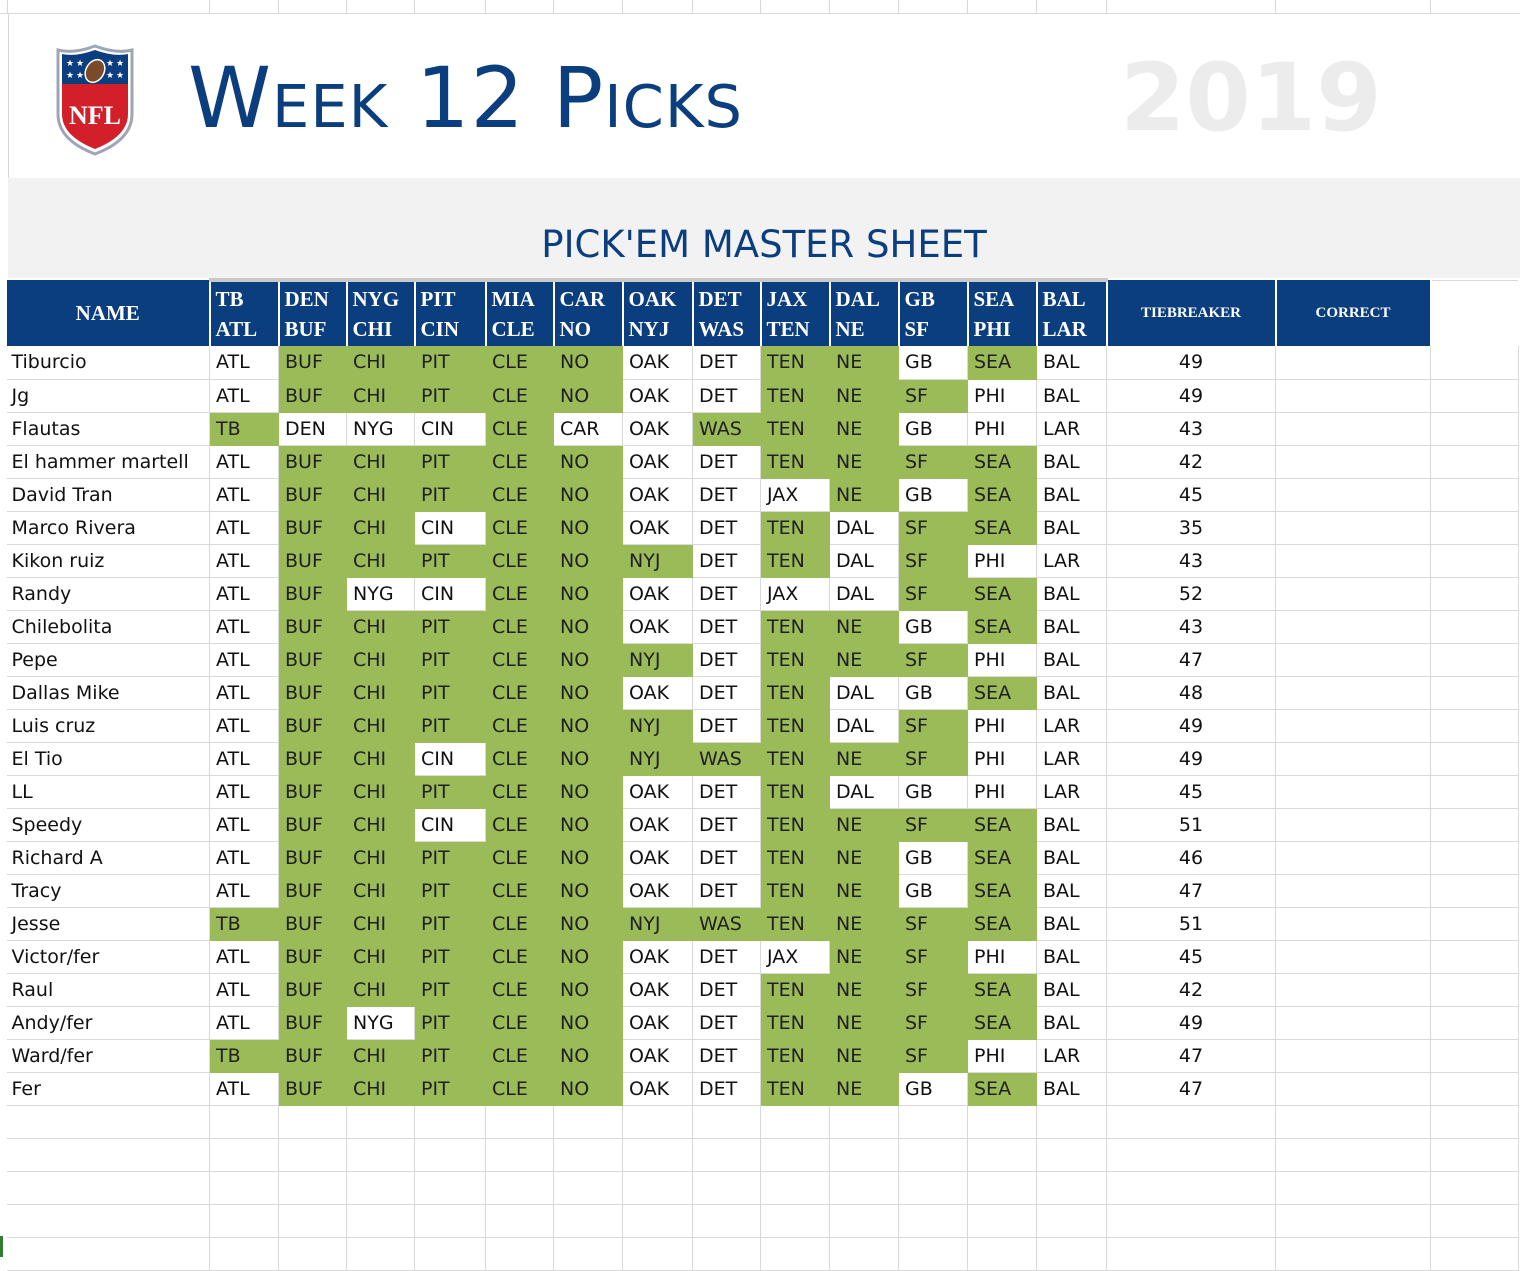  Describe the element at coordinates (1191, 429) in the screenshot. I see `tiebreaker-cell: 43` at that location.